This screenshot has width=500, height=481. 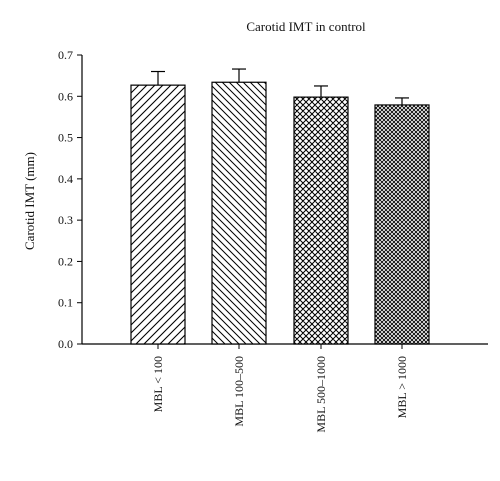 I want to click on y-tick-label: 0.0, so click(x=65, y=344).